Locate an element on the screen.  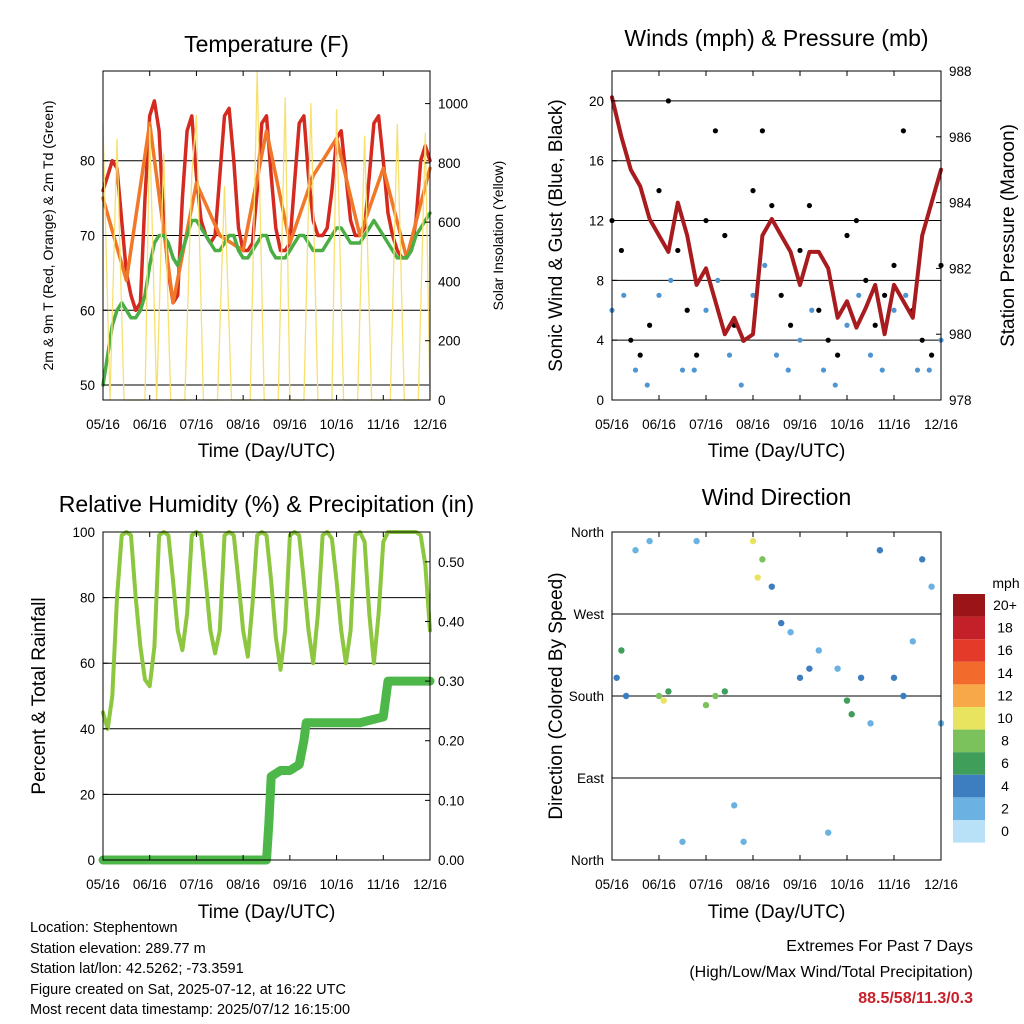
legend-label: 16 is located at coordinates (1005, 650).